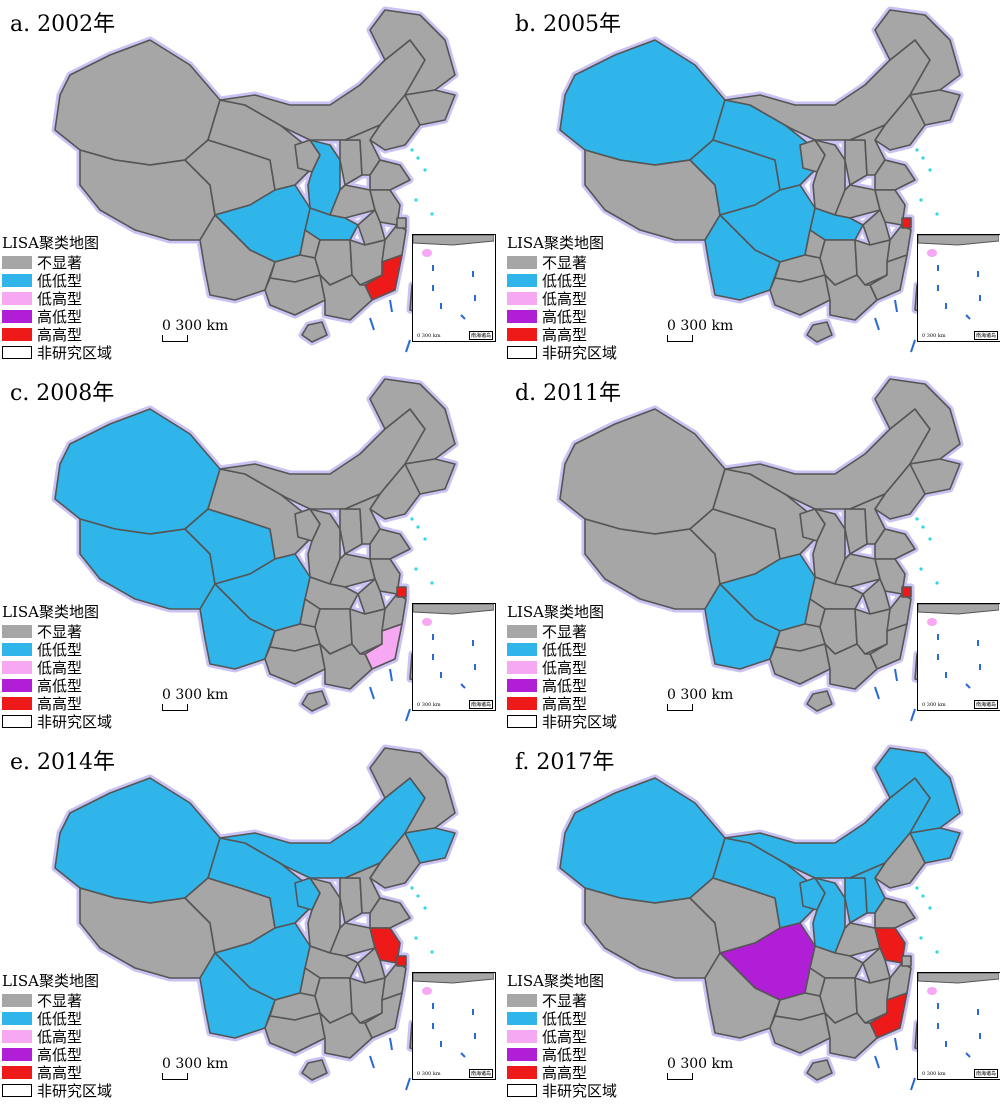  Describe the element at coordinates (57, 721) in the screenshot. I see `legend-item: 非研究区域` at that location.